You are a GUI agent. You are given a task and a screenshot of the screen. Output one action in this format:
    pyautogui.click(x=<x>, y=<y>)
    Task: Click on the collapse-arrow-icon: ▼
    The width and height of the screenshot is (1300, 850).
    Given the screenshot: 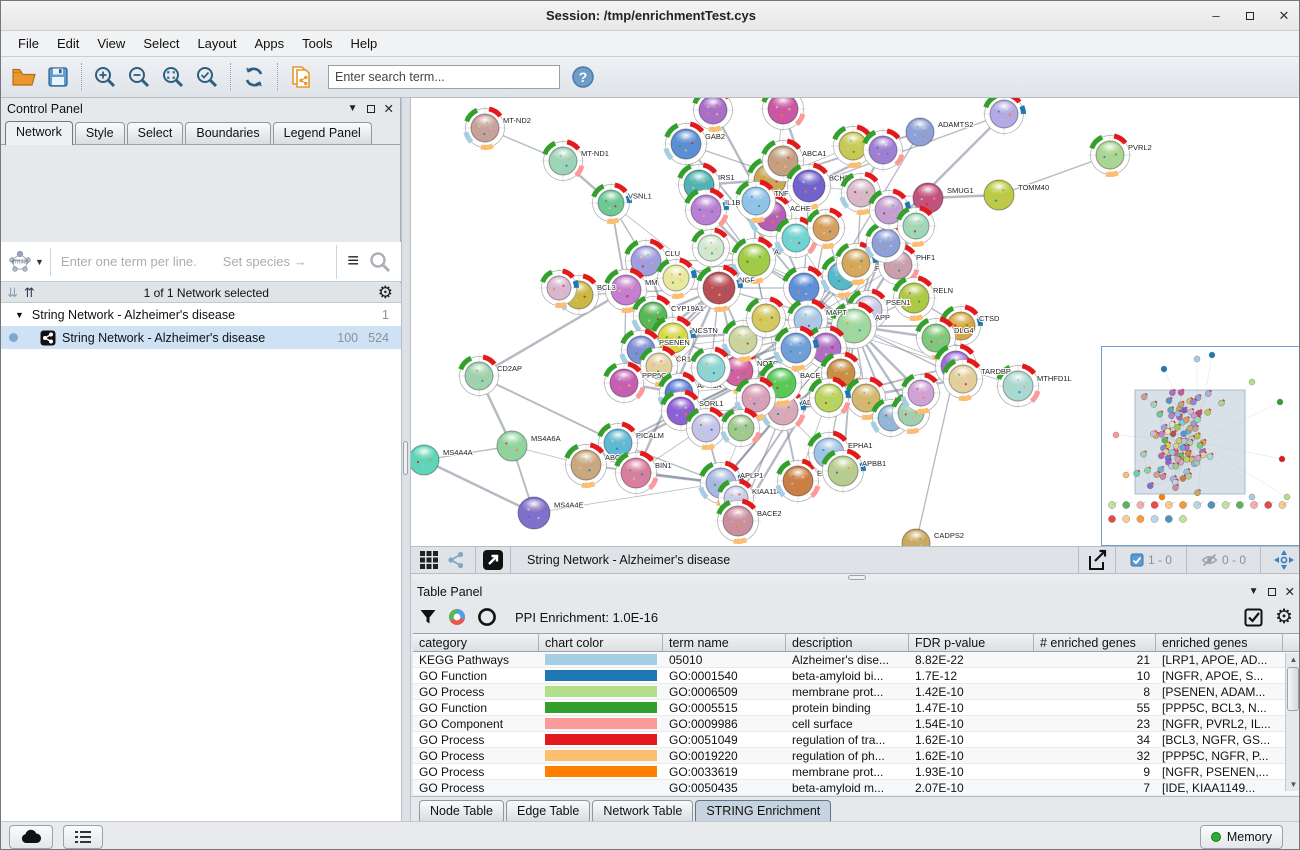 What is the action you would take?
    pyautogui.click(x=19, y=314)
    